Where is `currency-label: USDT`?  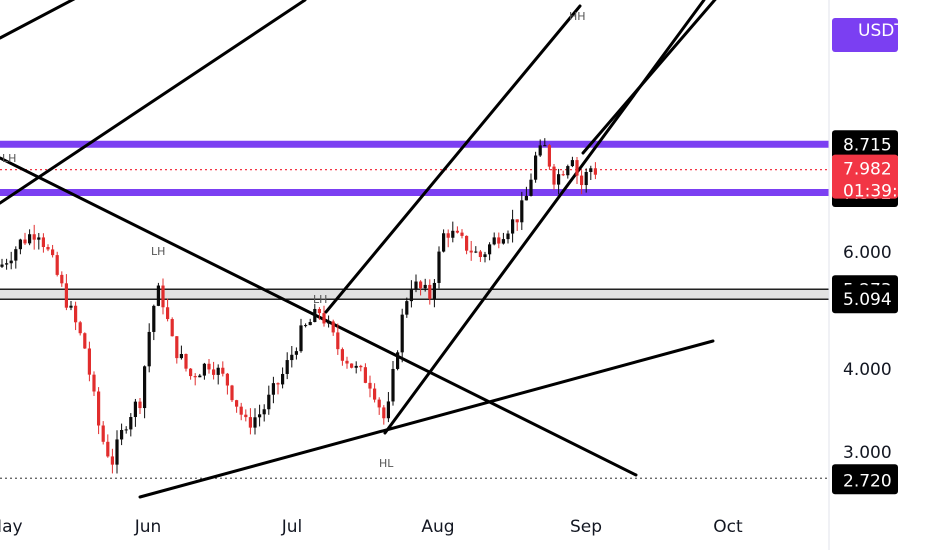 currency-label: USDT is located at coordinates (881, 31).